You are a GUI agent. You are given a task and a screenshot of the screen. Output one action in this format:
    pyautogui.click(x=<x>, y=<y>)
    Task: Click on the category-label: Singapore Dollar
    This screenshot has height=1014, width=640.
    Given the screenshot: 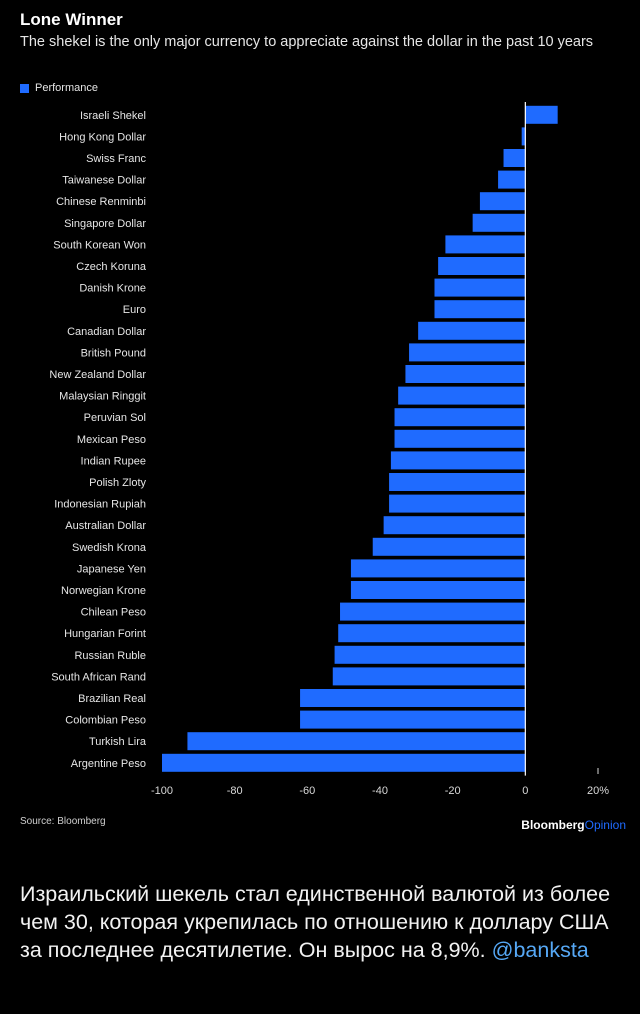 What is the action you would take?
    pyautogui.click(x=105, y=224)
    